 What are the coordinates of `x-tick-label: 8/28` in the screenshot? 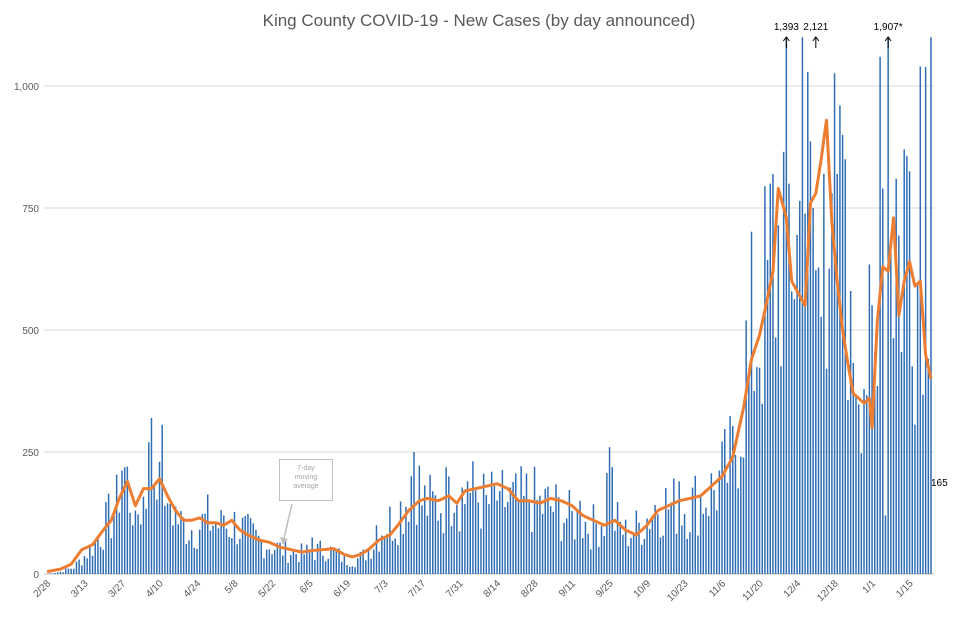 It's located at (530, 589).